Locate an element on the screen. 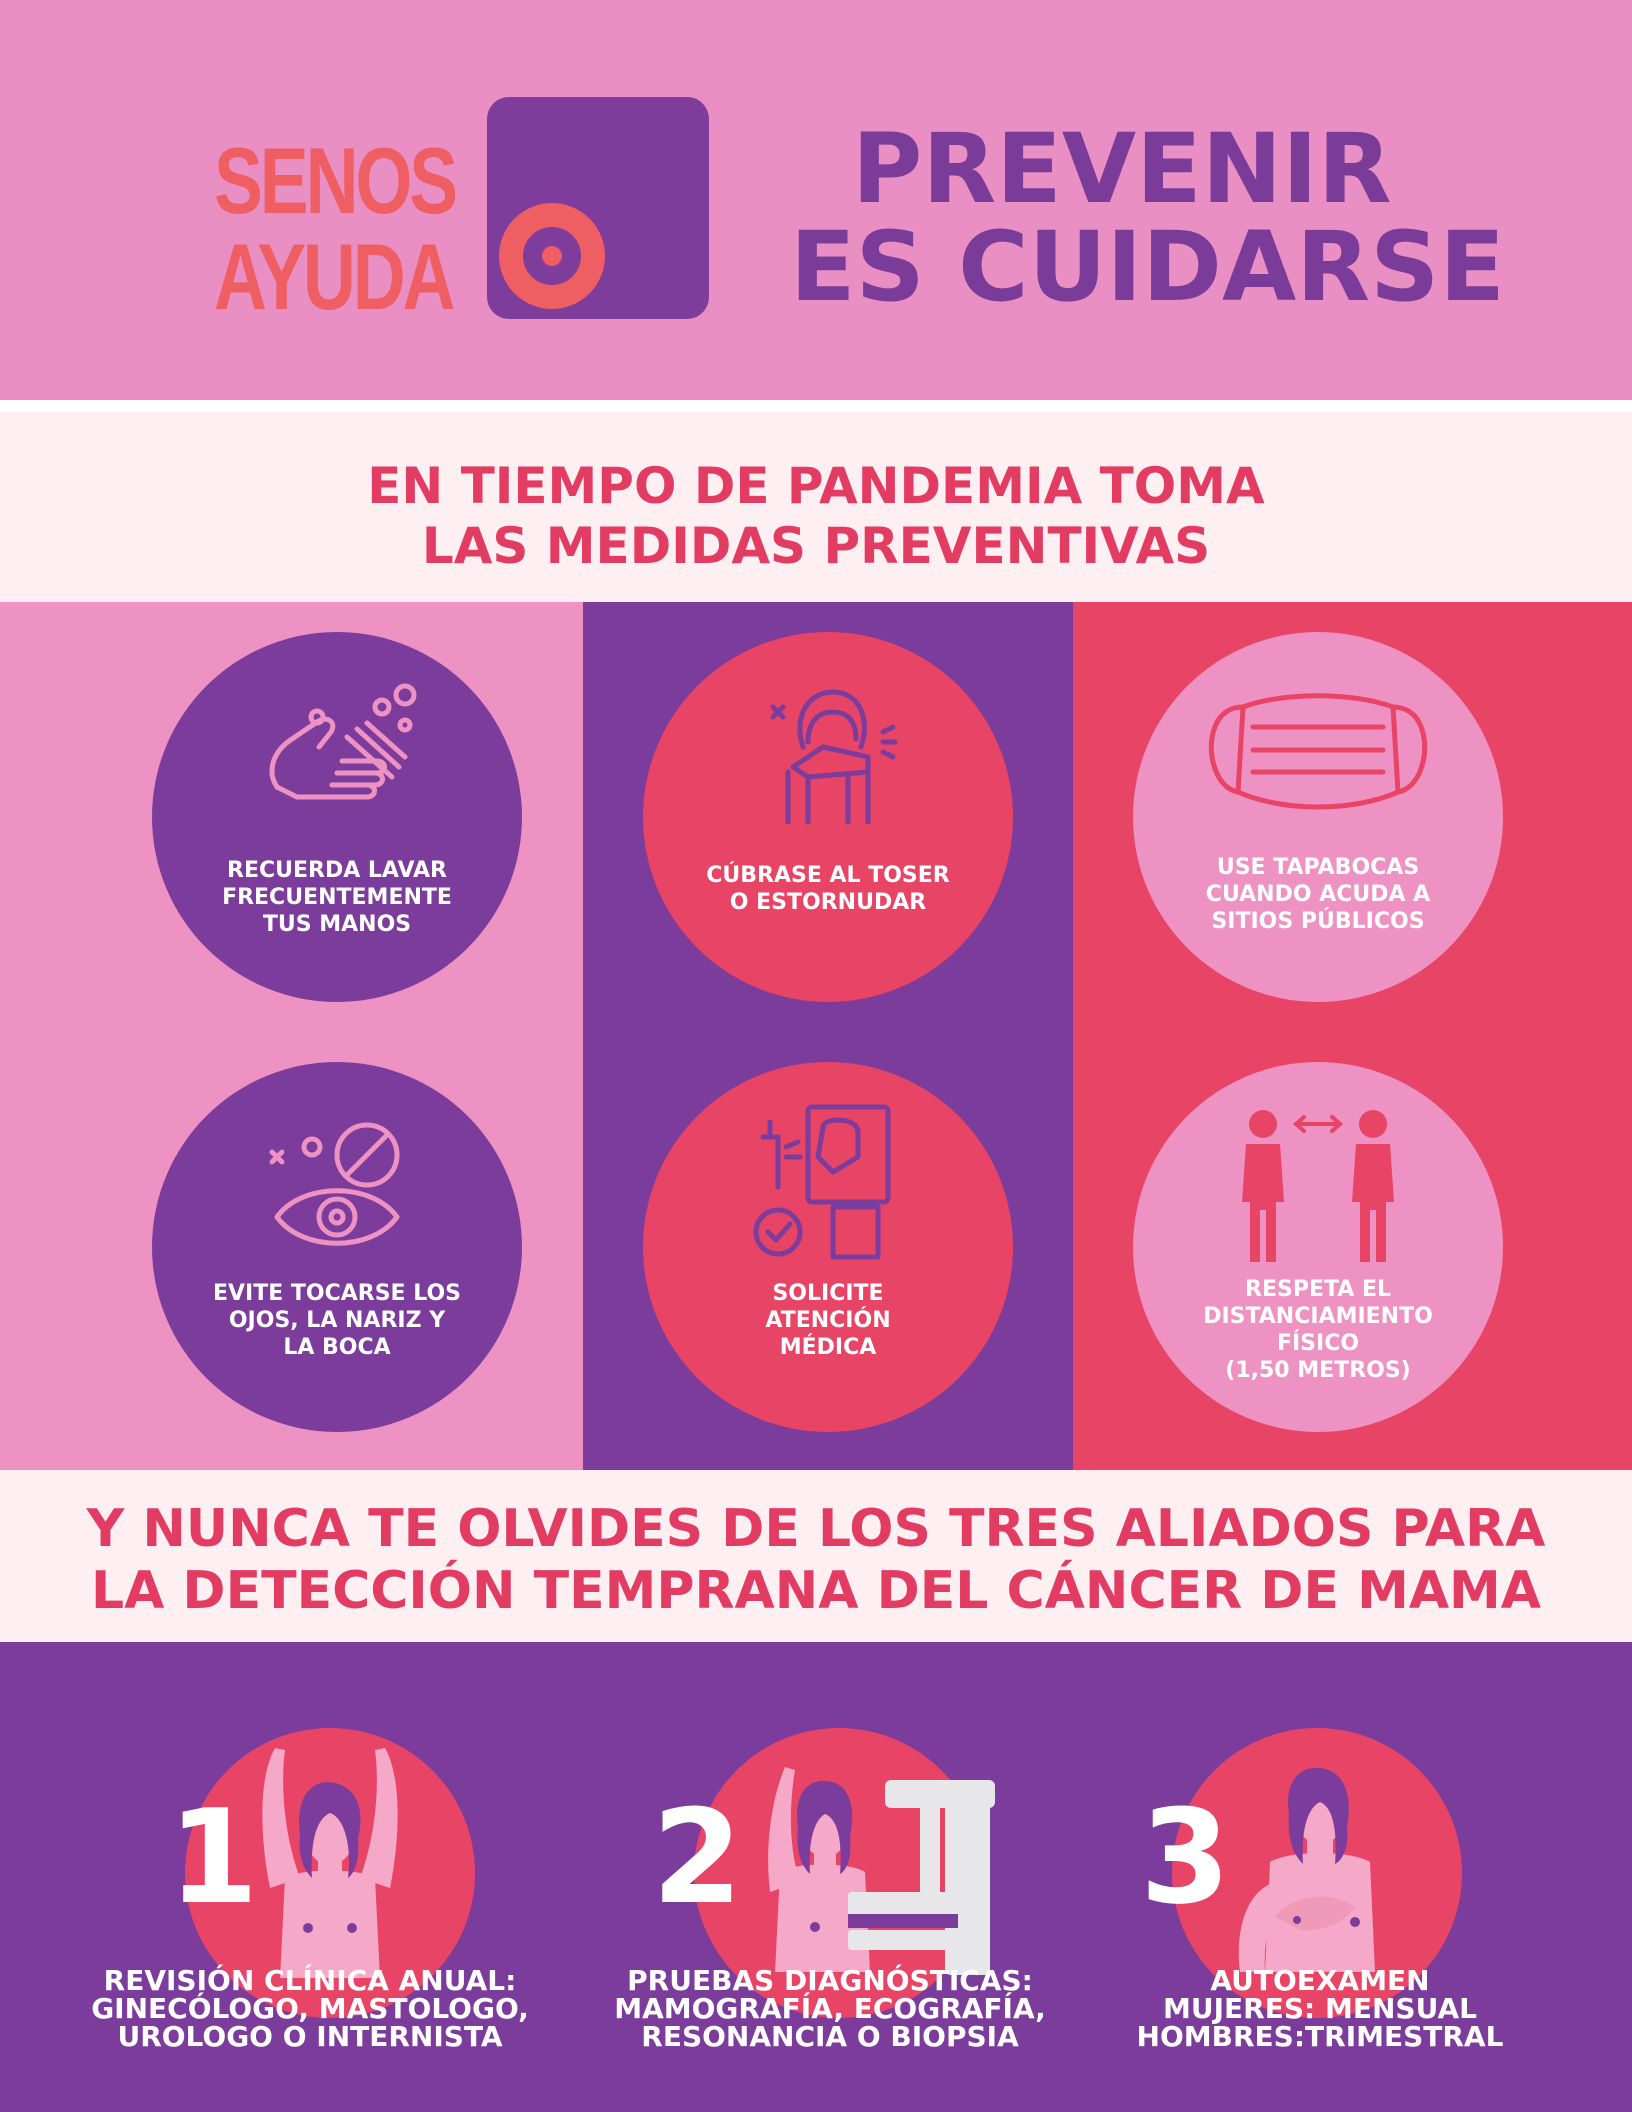  mammography-icon is located at coordinates (881, 1871).